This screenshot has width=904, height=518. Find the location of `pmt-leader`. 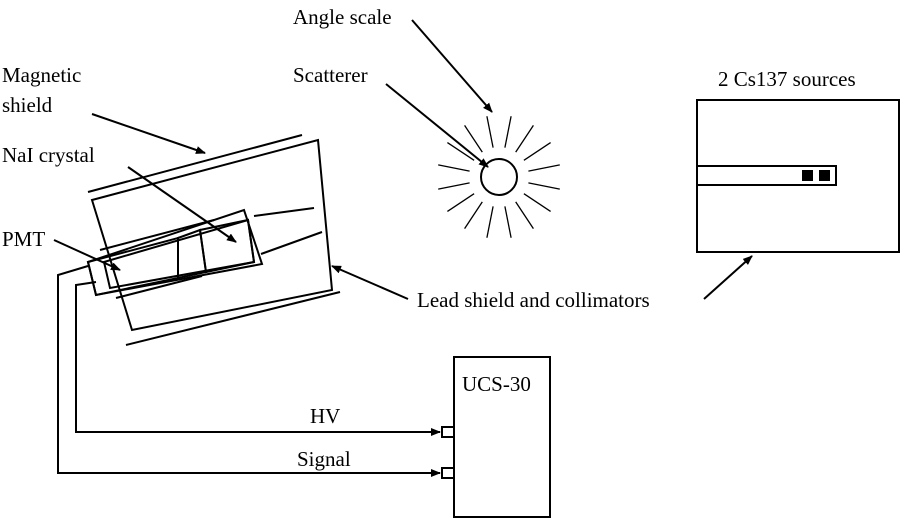

pmt-leader is located at coordinates (87, 255).